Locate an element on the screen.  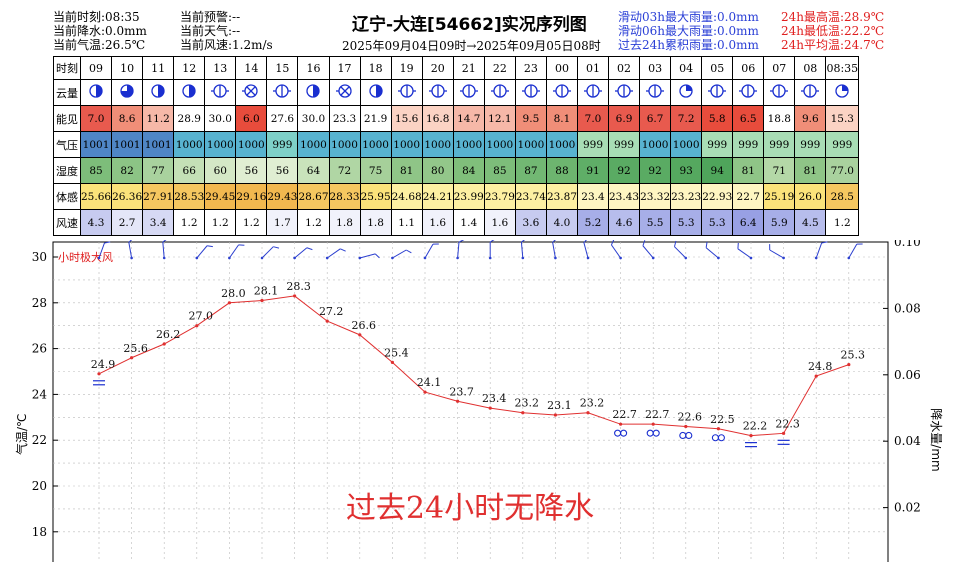
wind-speed-cell: 5.3 is located at coordinates (717, 222).